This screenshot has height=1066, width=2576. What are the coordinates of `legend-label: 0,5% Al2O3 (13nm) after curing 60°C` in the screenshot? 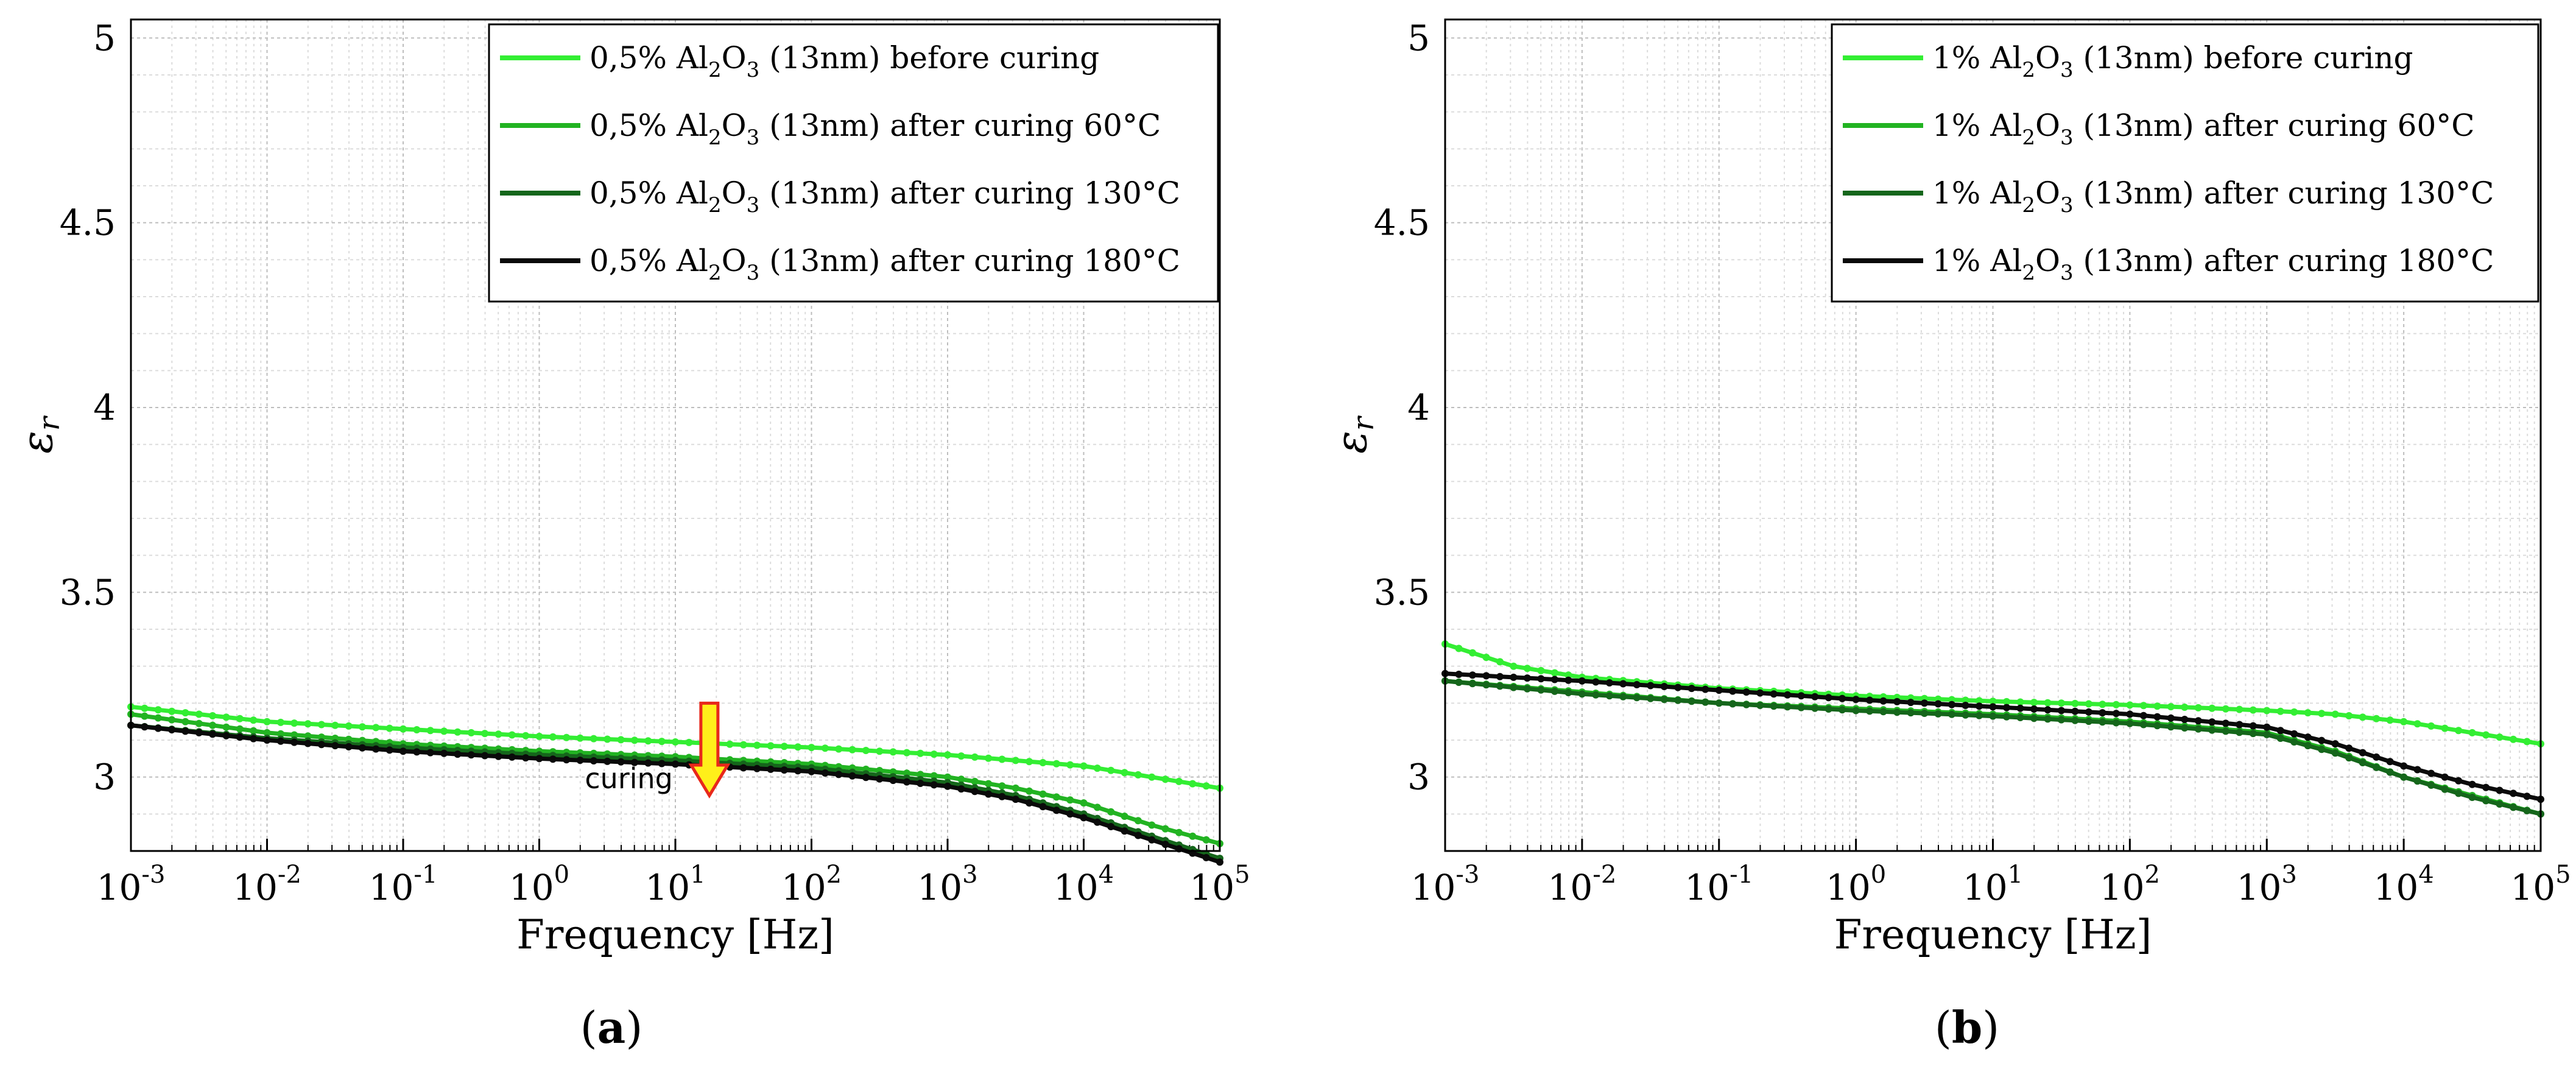 It's located at (875, 129).